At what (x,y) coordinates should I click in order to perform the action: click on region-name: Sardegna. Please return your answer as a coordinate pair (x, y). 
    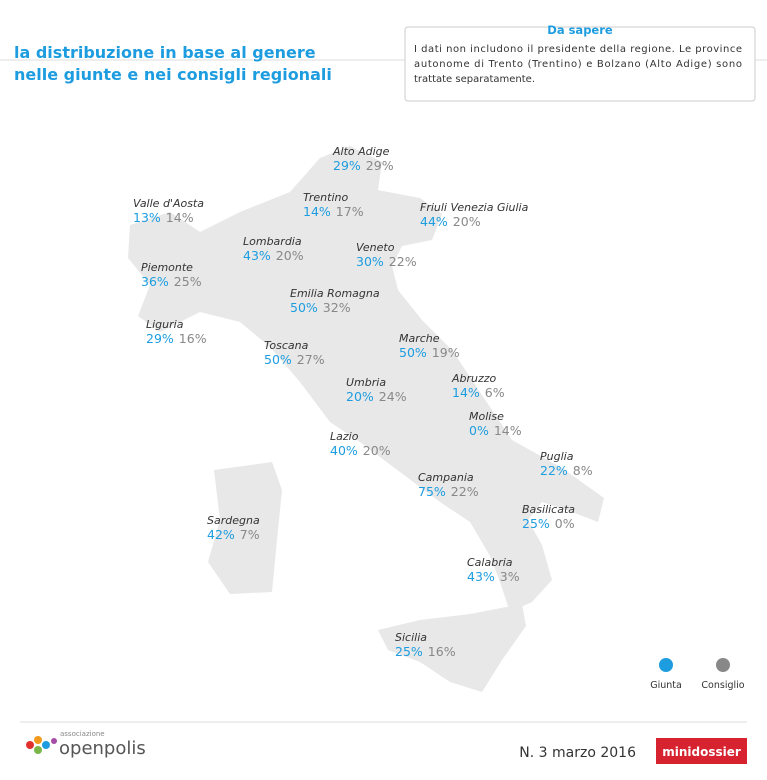
    Looking at the image, I should click on (233, 520).